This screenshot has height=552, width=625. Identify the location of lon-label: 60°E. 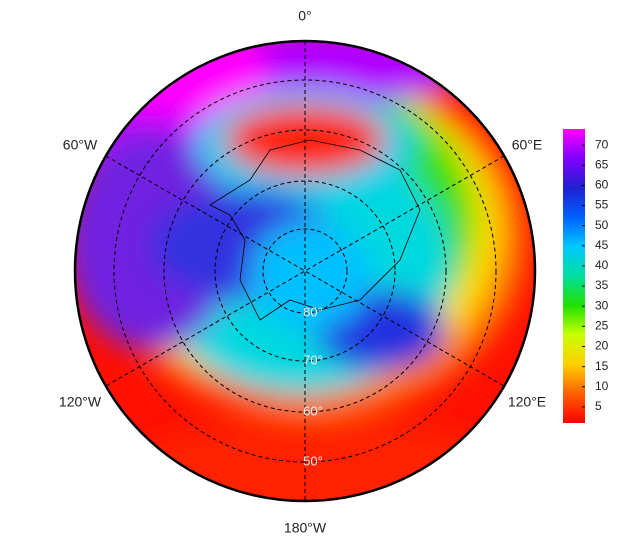
(527, 145).